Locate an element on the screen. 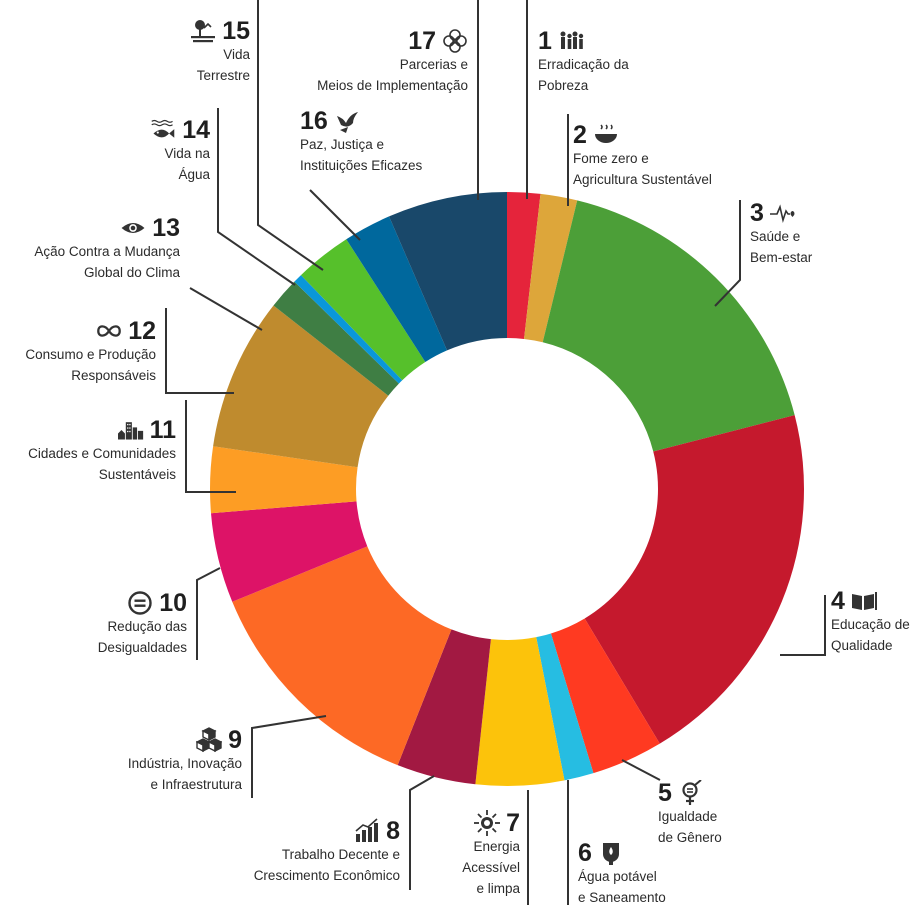 Image resolution: width=915 pixels, height=908 pixels. label-goal-16: 16 Paz, Justiça e Instituições Eficazes is located at coordinates (361, 142).